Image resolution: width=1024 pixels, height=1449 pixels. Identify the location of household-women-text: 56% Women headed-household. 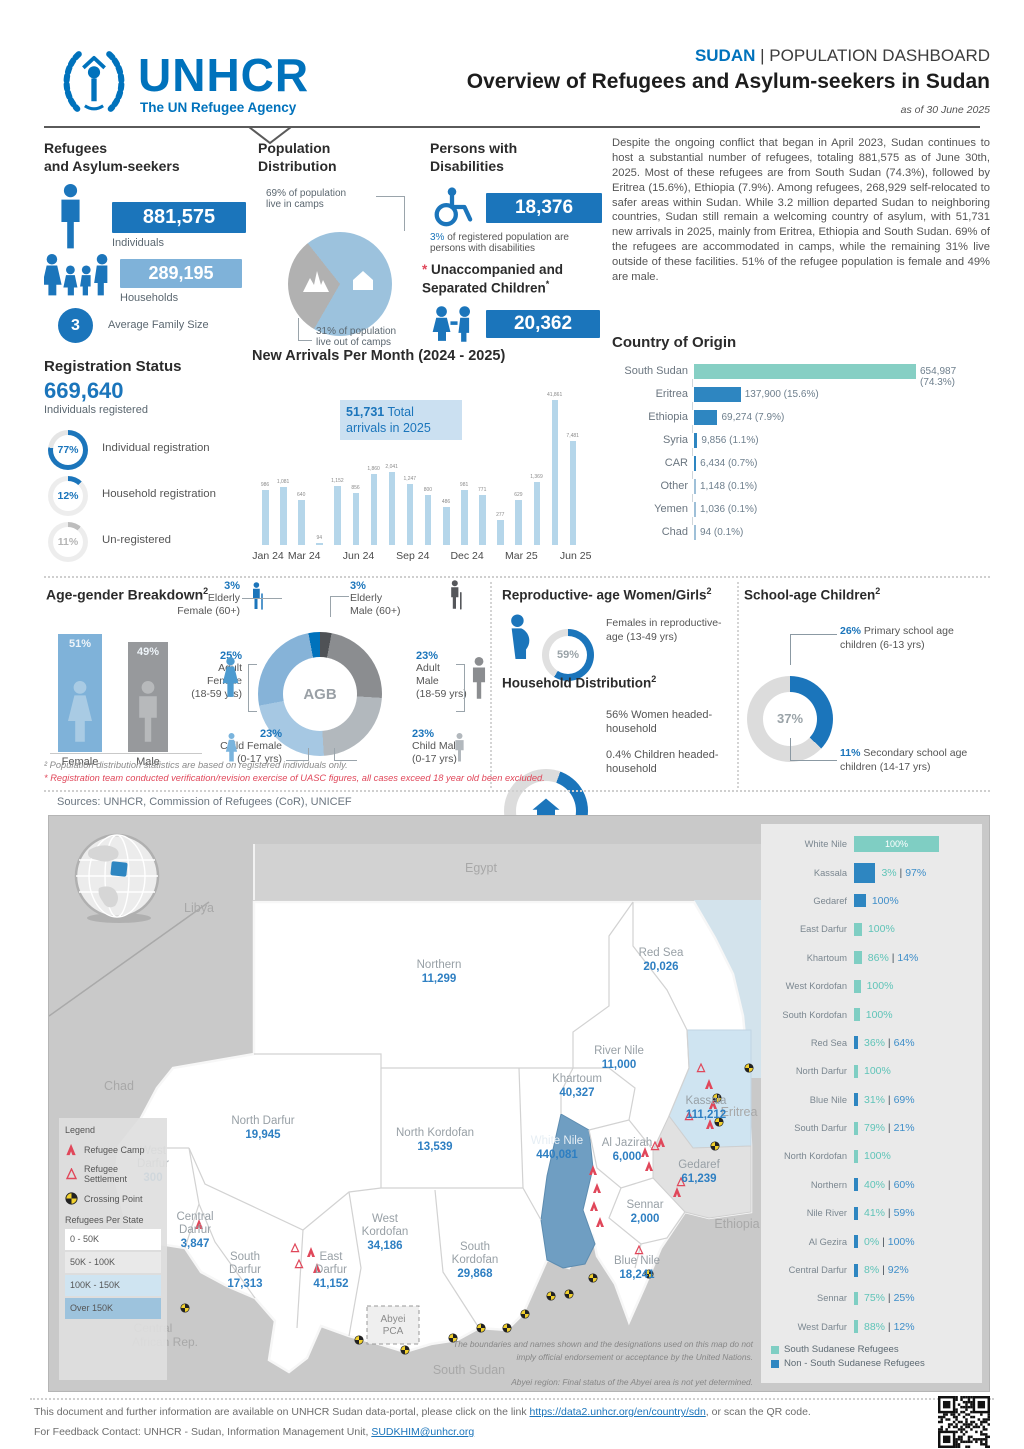
(659, 722).